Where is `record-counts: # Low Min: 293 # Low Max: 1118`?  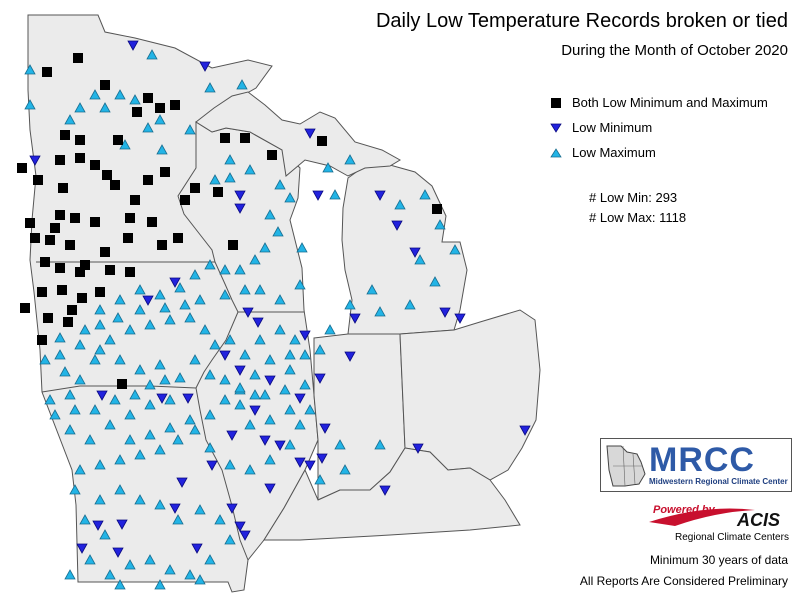 record-counts: # Low Min: 293 # Low Max: 1118 is located at coordinates (637, 208).